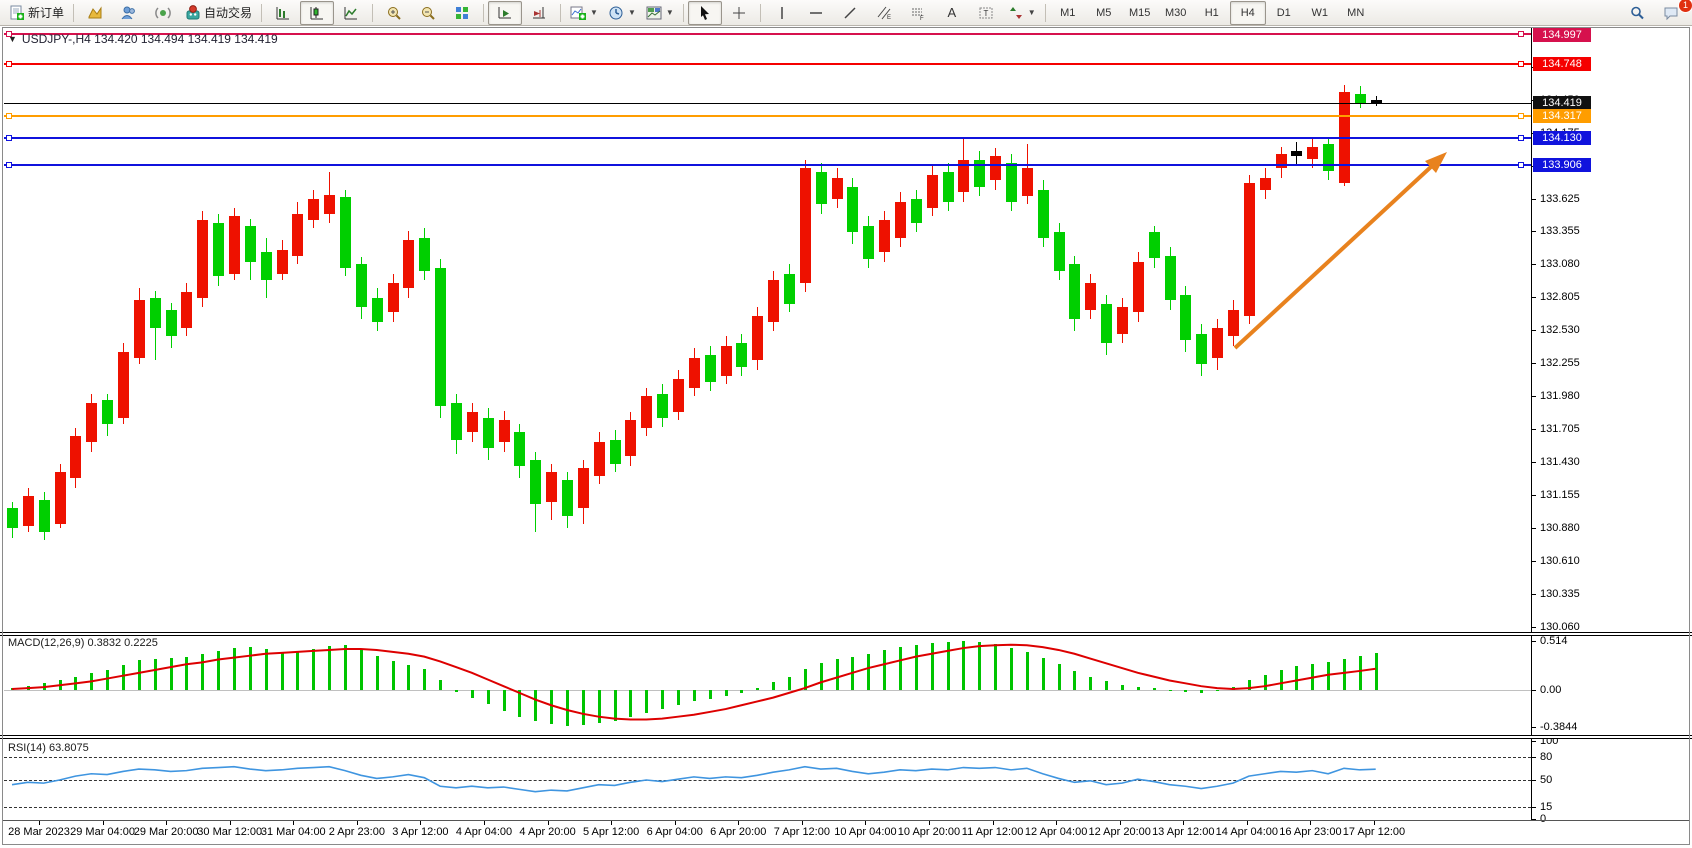 The image size is (1692, 848). Describe the element at coordinates (129, 13) in the screenshot. I see `accounts-button` at that location.